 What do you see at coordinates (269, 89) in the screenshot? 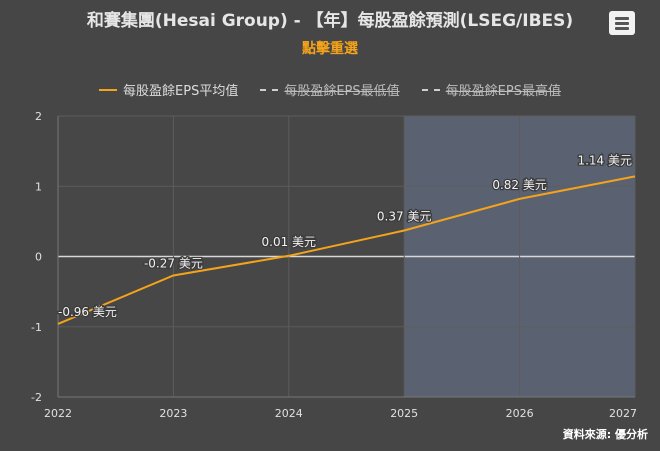
I see `legend-swatch-low` at bounding box center [269, 89].